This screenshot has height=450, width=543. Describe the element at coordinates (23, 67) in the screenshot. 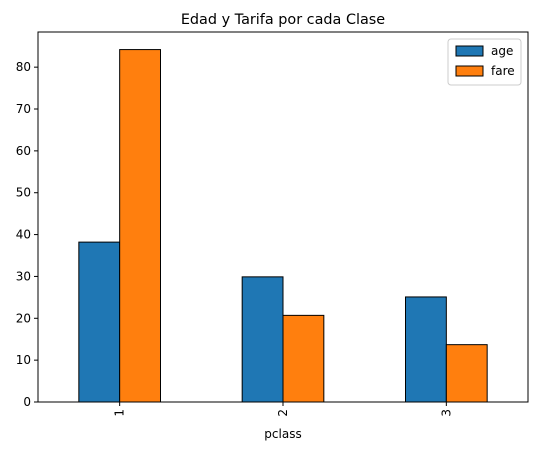

I see `y-tick-label: 80` at that location.